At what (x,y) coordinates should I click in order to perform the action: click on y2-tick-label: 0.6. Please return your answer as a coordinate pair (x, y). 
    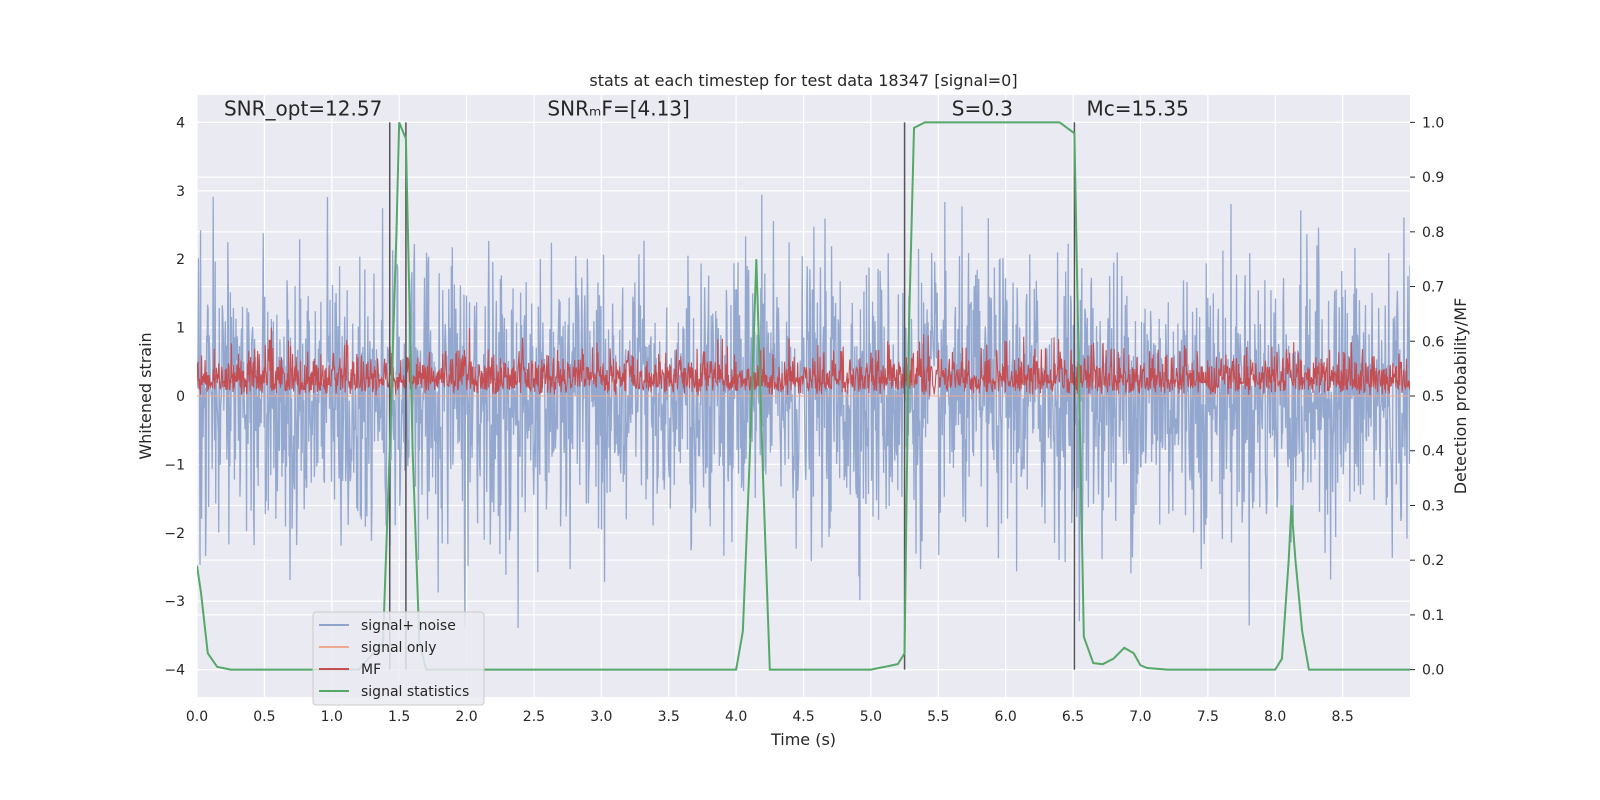
    Looking at the image, I should click on (1433, 342).